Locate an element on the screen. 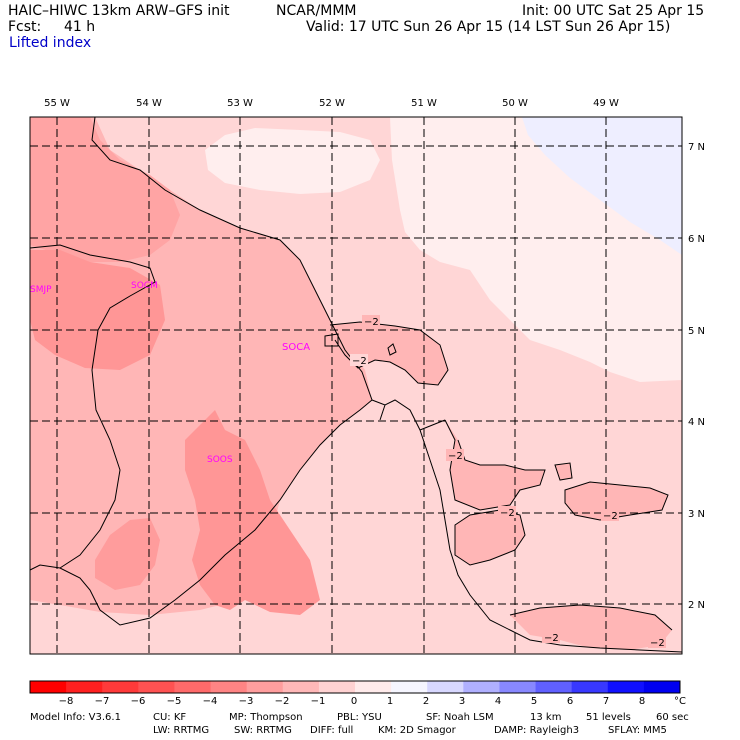 This screenshot has width=740, height=740. colorbar-tick: 8 is located at coordinates (642, 701).